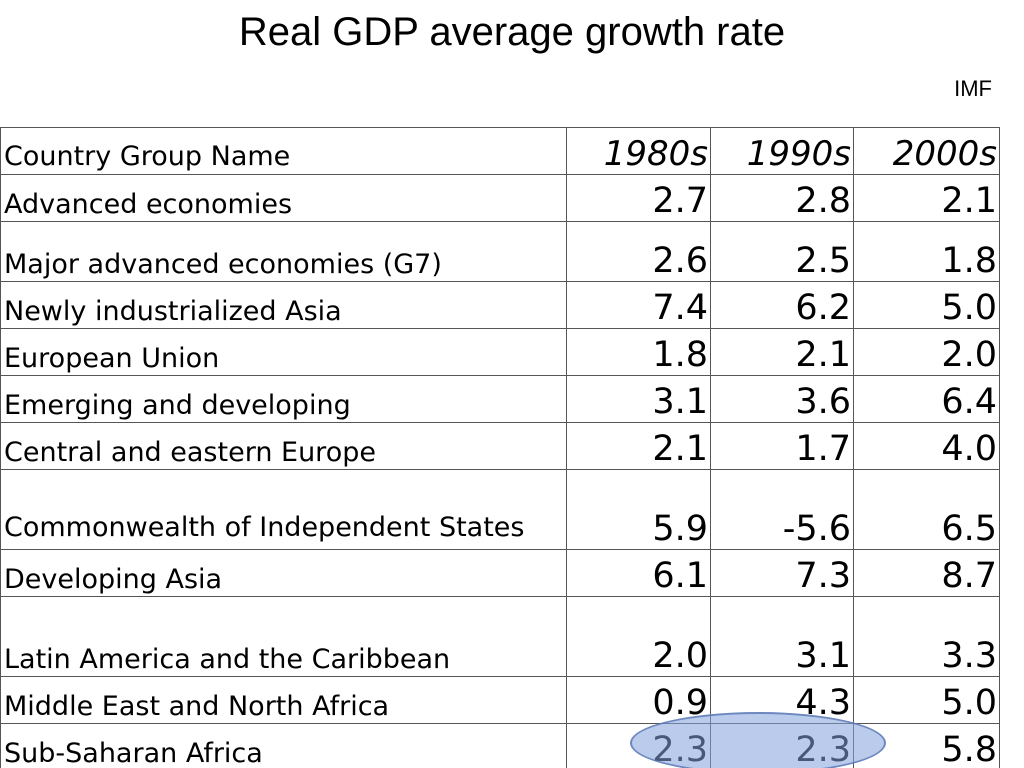 The image size is (1024, 768). Describe the element at coordinates (926, 352) in the screenshot. I see `value-2000s: 2.0` at that location.